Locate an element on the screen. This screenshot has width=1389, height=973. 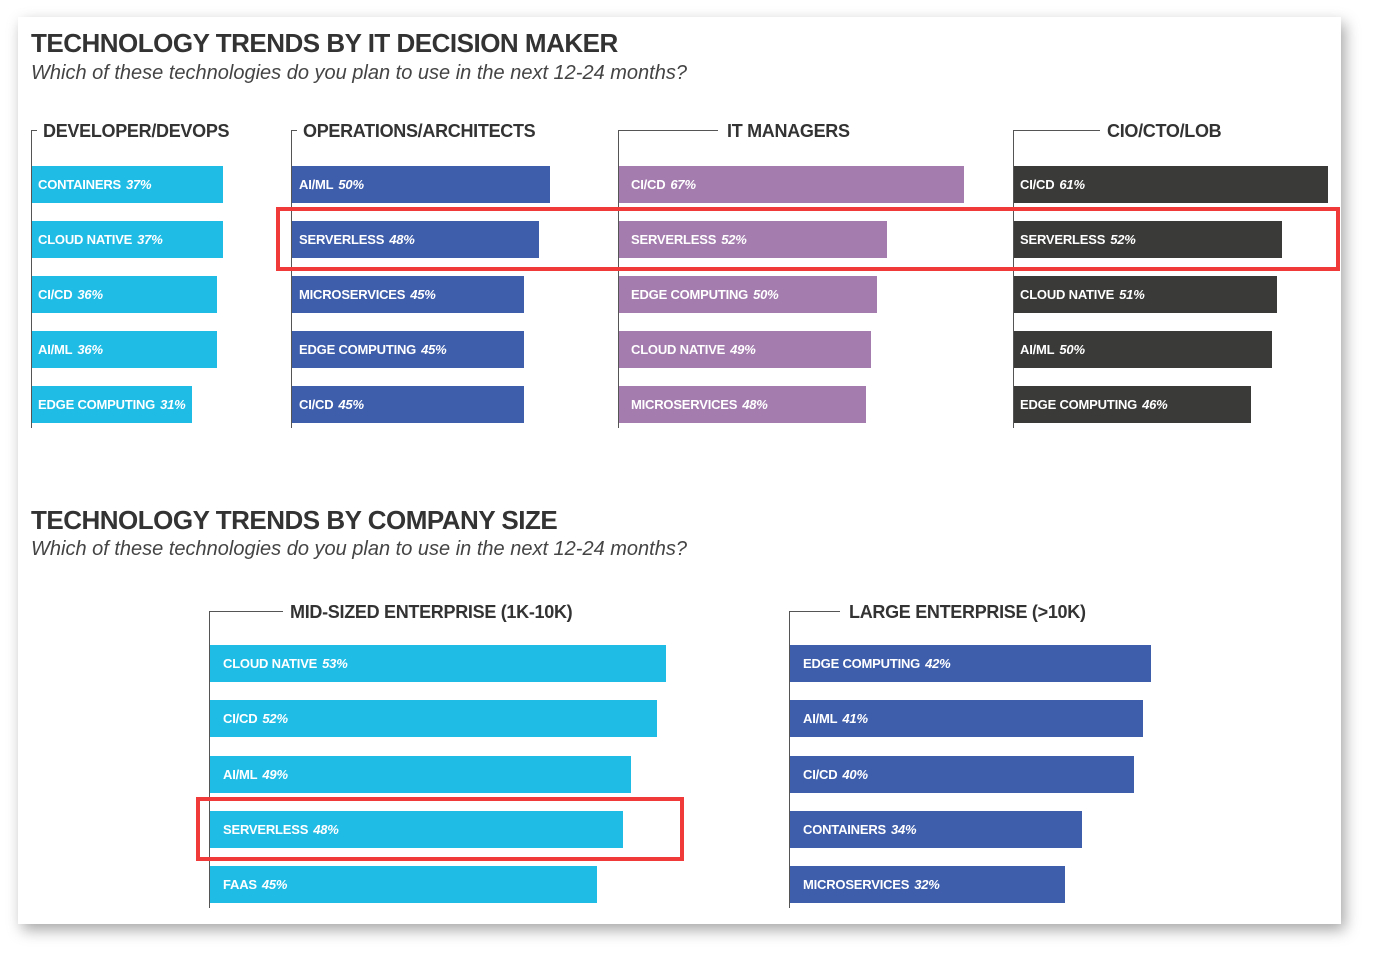
operations-architects-bar-microservices: MICROSERVICES 45% is located at coordinates (408, 294).